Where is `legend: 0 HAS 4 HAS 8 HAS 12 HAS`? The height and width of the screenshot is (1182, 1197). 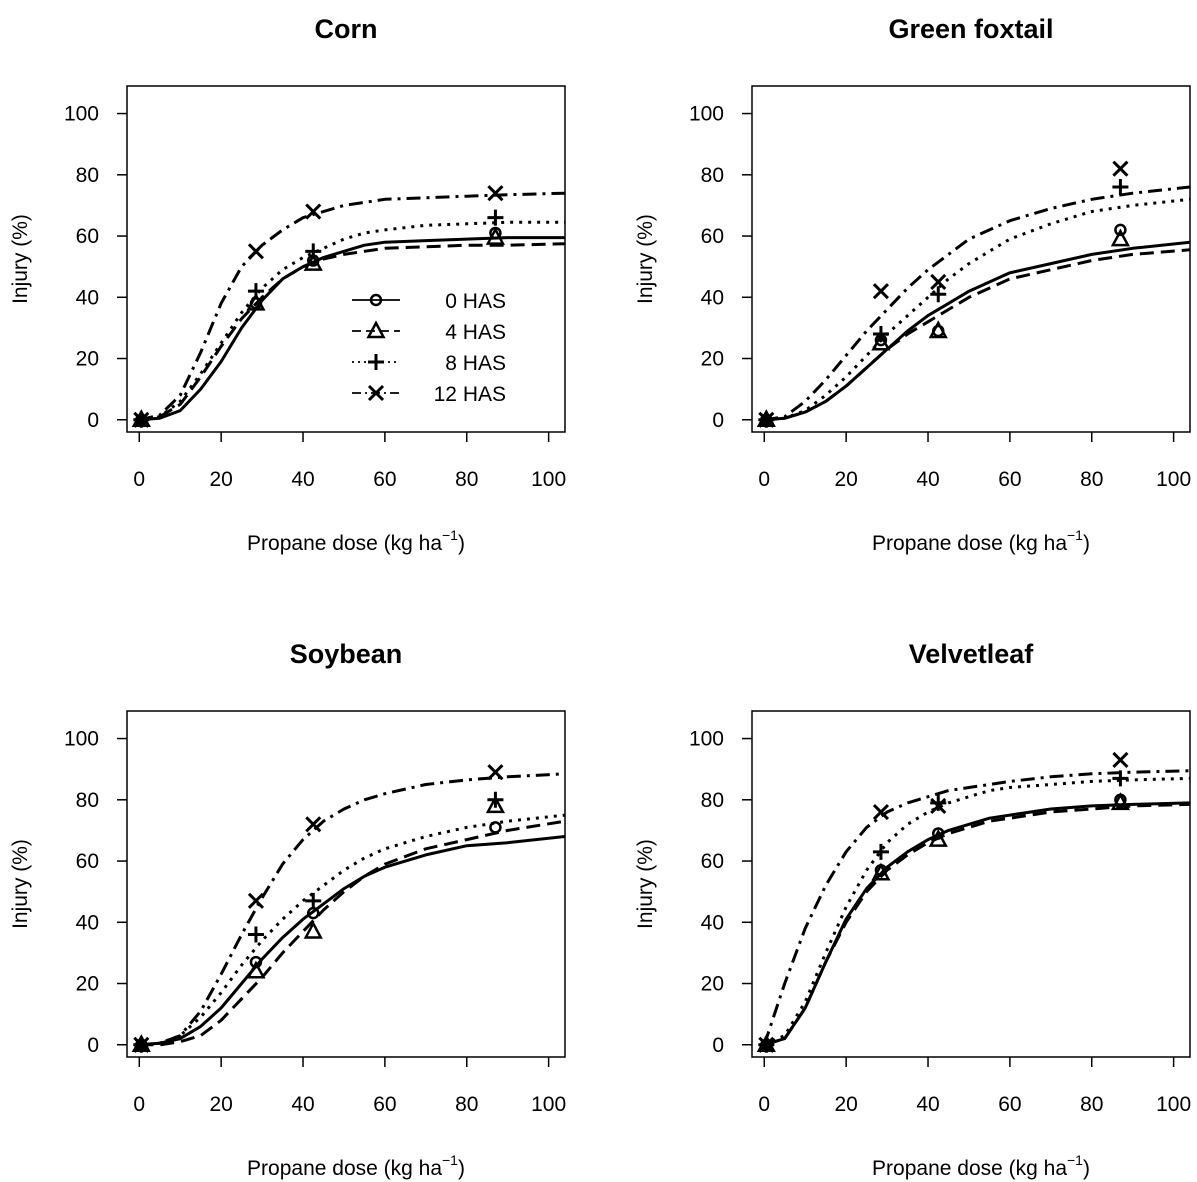
legend: 0 HAS 4 HAS 8 HAS 12 HAS is located at coordinates (429, 348).